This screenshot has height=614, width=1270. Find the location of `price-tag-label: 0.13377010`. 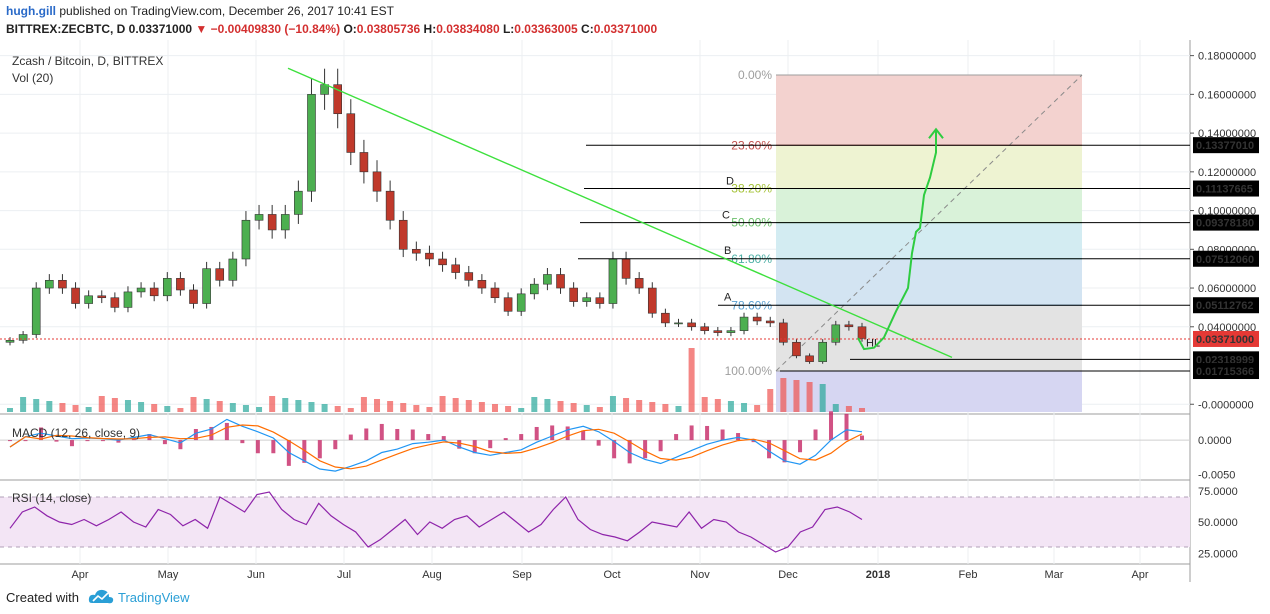

price-tag-label: 0.13377010 is located at coordinates (1225, 146).